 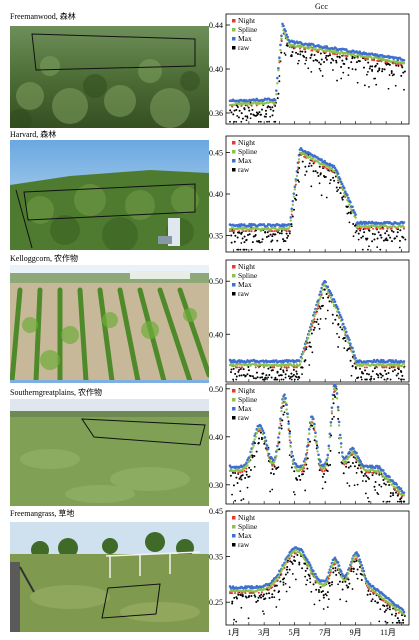 I want to click on month-label: 5月, so click(x=294, y=632).